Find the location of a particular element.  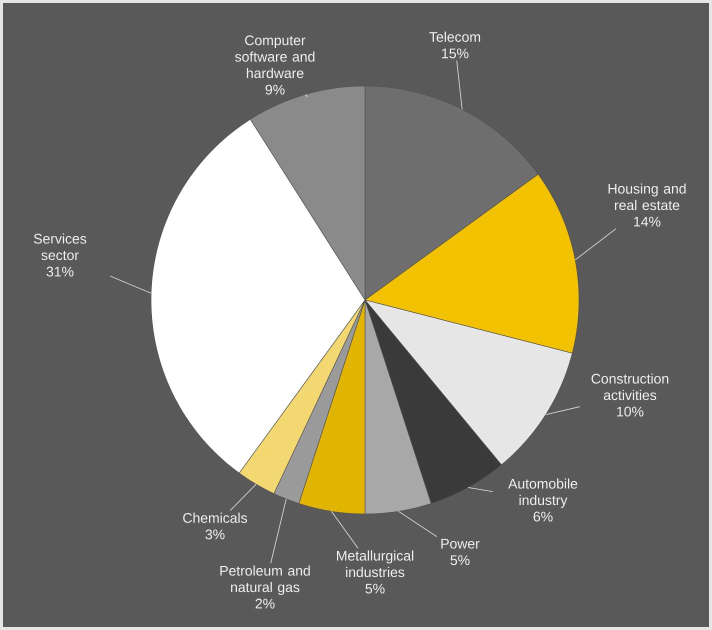

slice-label: Metallurgical industries is located at coordinates (375, 564).